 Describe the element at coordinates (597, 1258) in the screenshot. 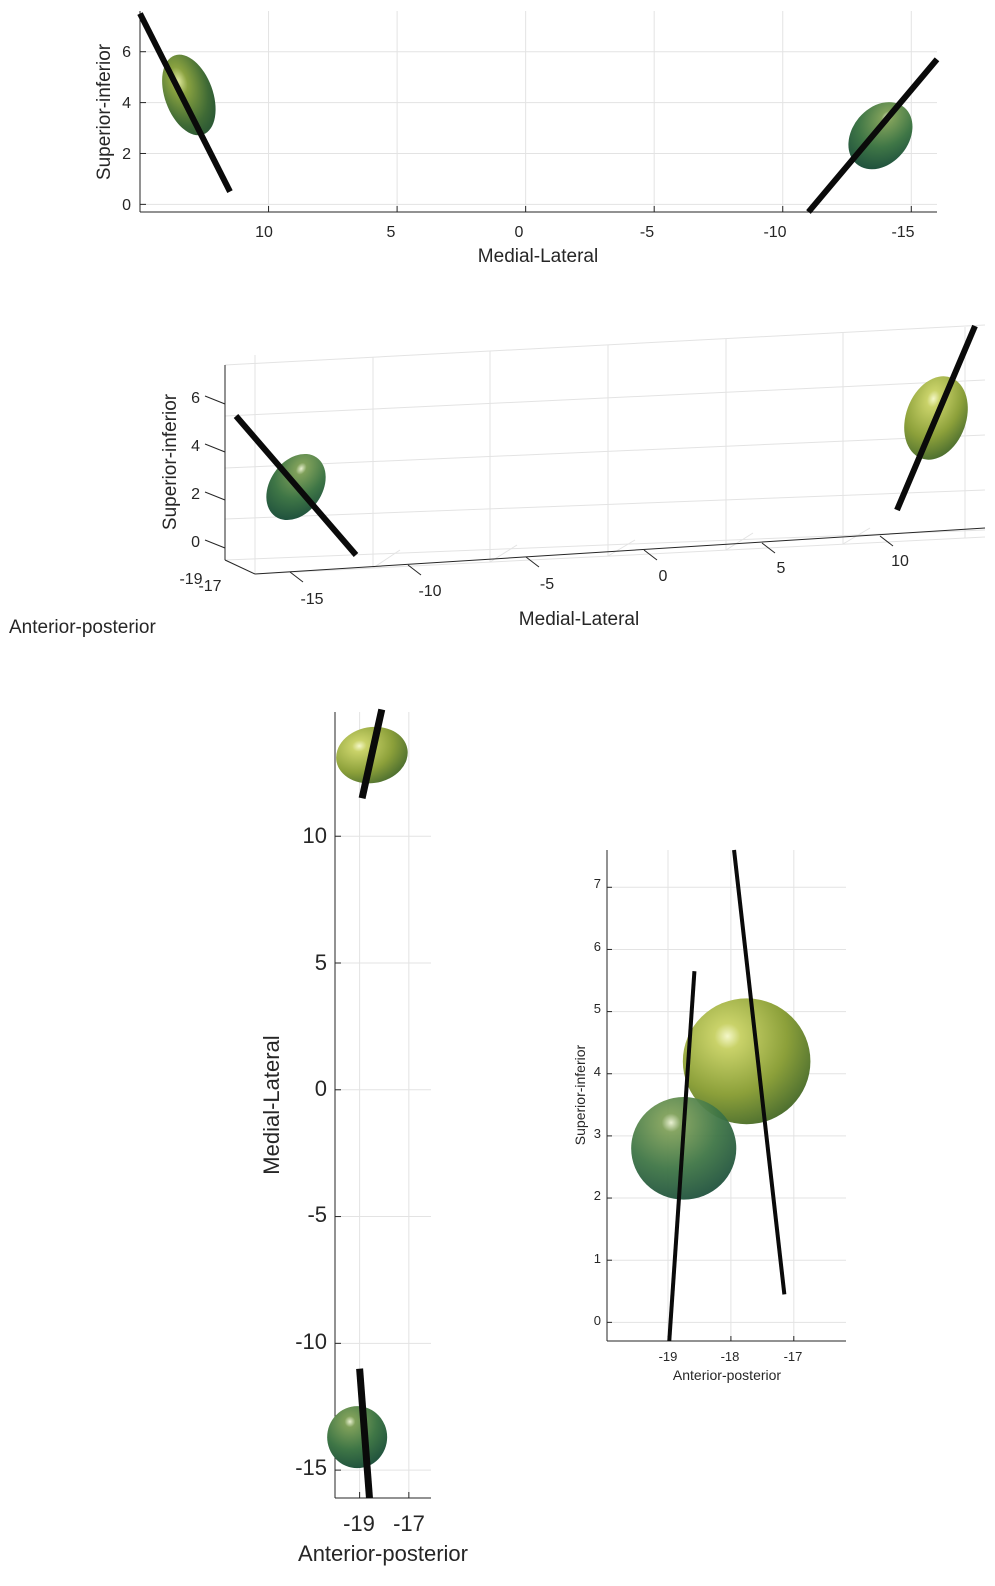

I see `tick-label: 1` at that location.